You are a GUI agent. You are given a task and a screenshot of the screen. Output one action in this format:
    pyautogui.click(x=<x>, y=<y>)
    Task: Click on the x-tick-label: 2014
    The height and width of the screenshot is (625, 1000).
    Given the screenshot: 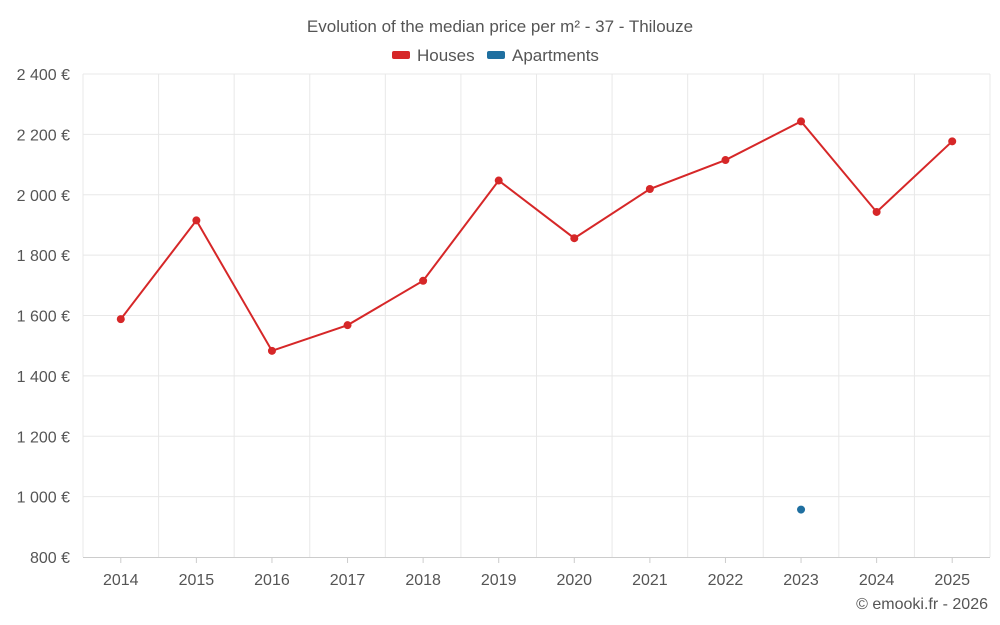 What is the action you would take?
    pyautogui.click(x=121, y=580)
    